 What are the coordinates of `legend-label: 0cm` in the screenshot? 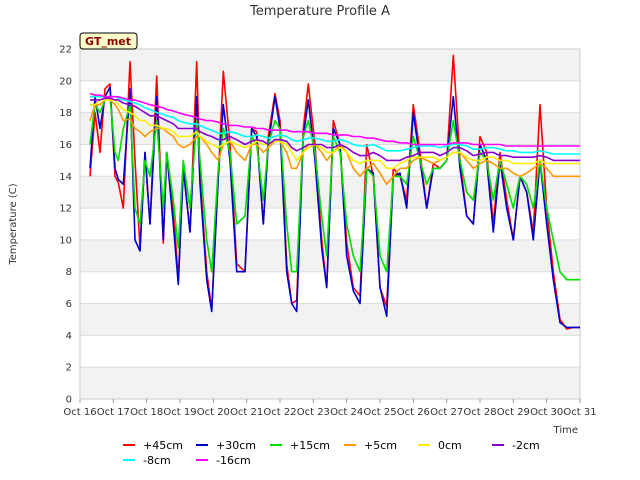 It's located at (450, 445).